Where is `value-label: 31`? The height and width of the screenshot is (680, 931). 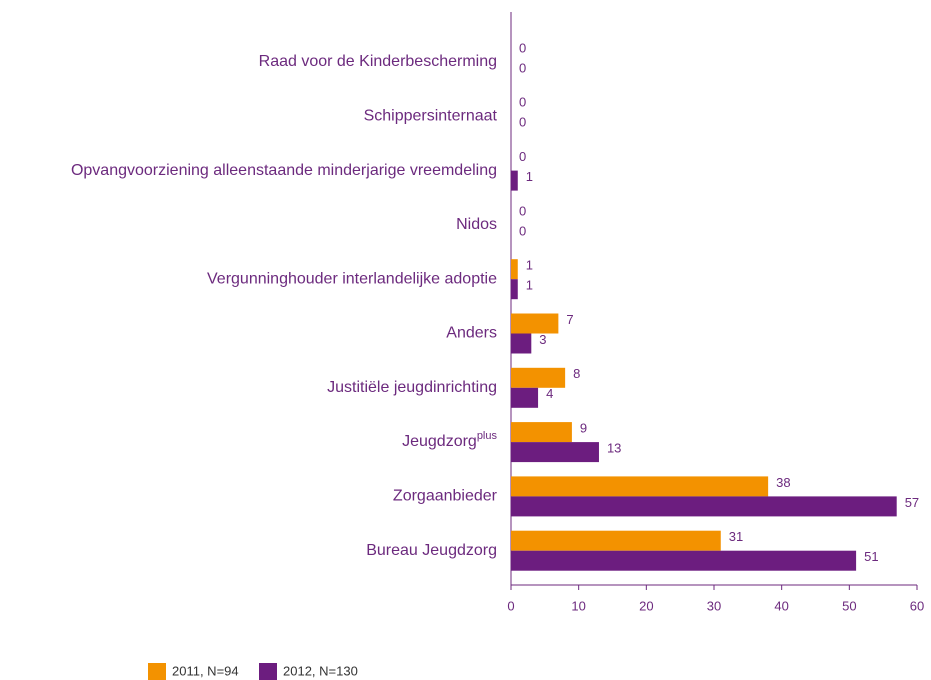 value-label: 31 is located at coordinates (736, 536).